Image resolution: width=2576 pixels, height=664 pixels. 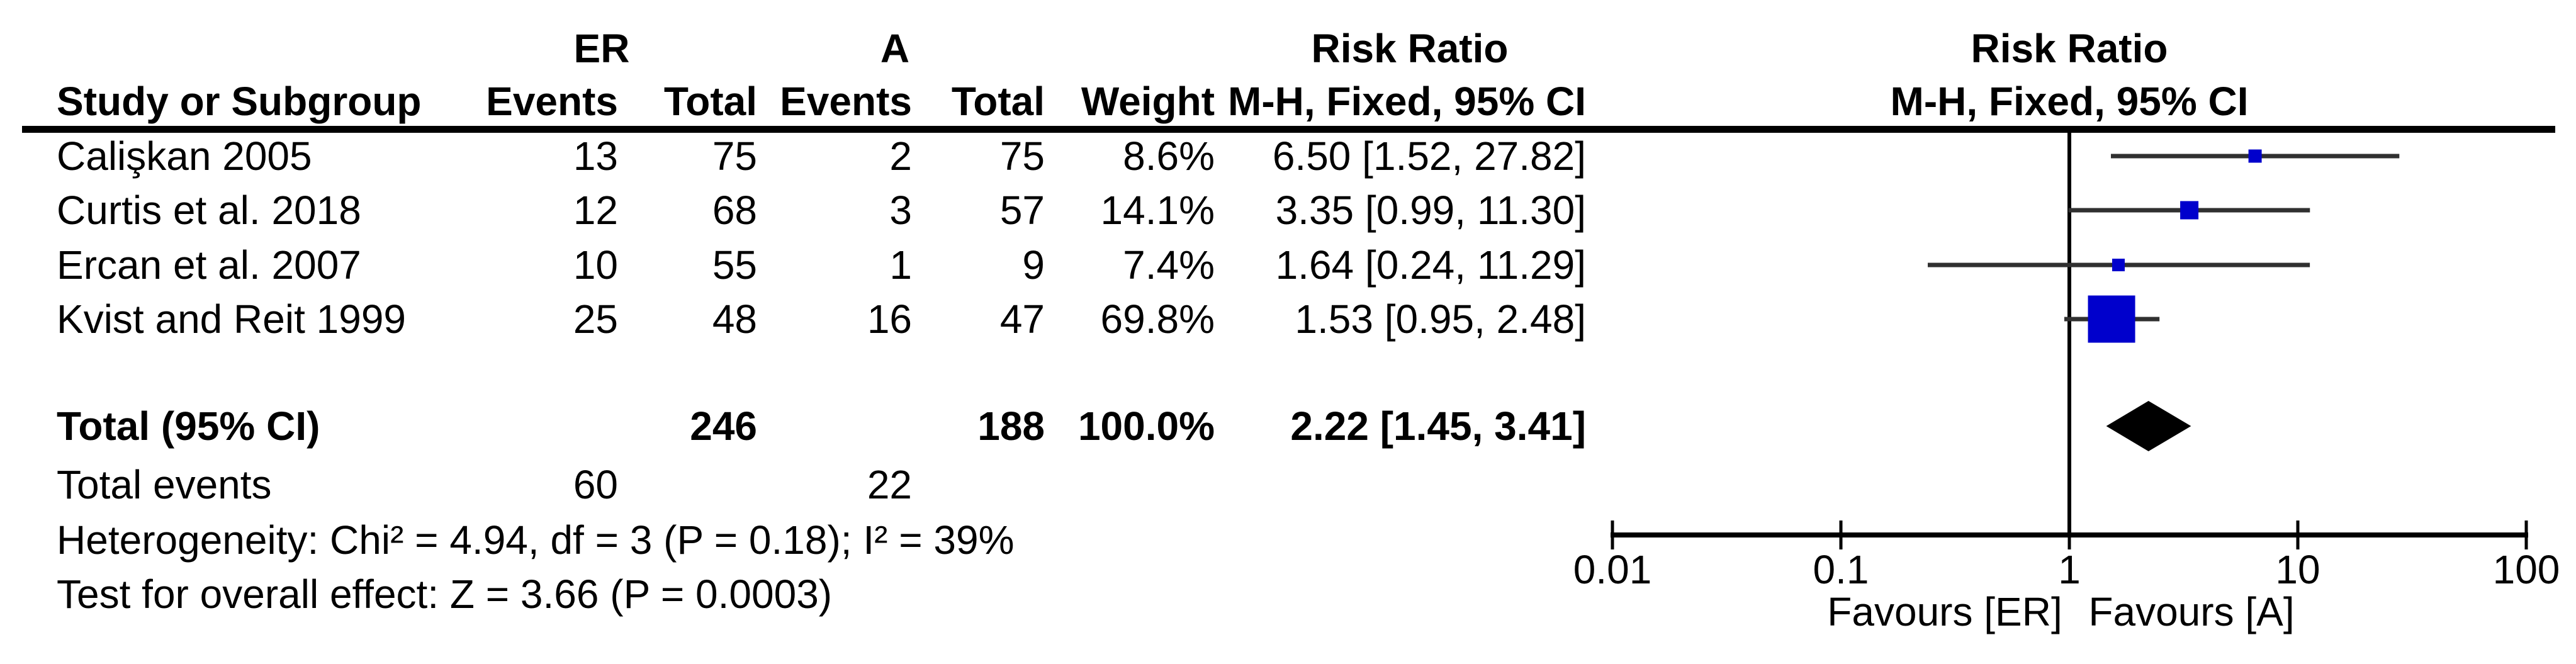 What do you see at coordinates (1612, 535) in the screenshot?
I see `x-axis-tick-0.01` at bounding box center [1612, 535].